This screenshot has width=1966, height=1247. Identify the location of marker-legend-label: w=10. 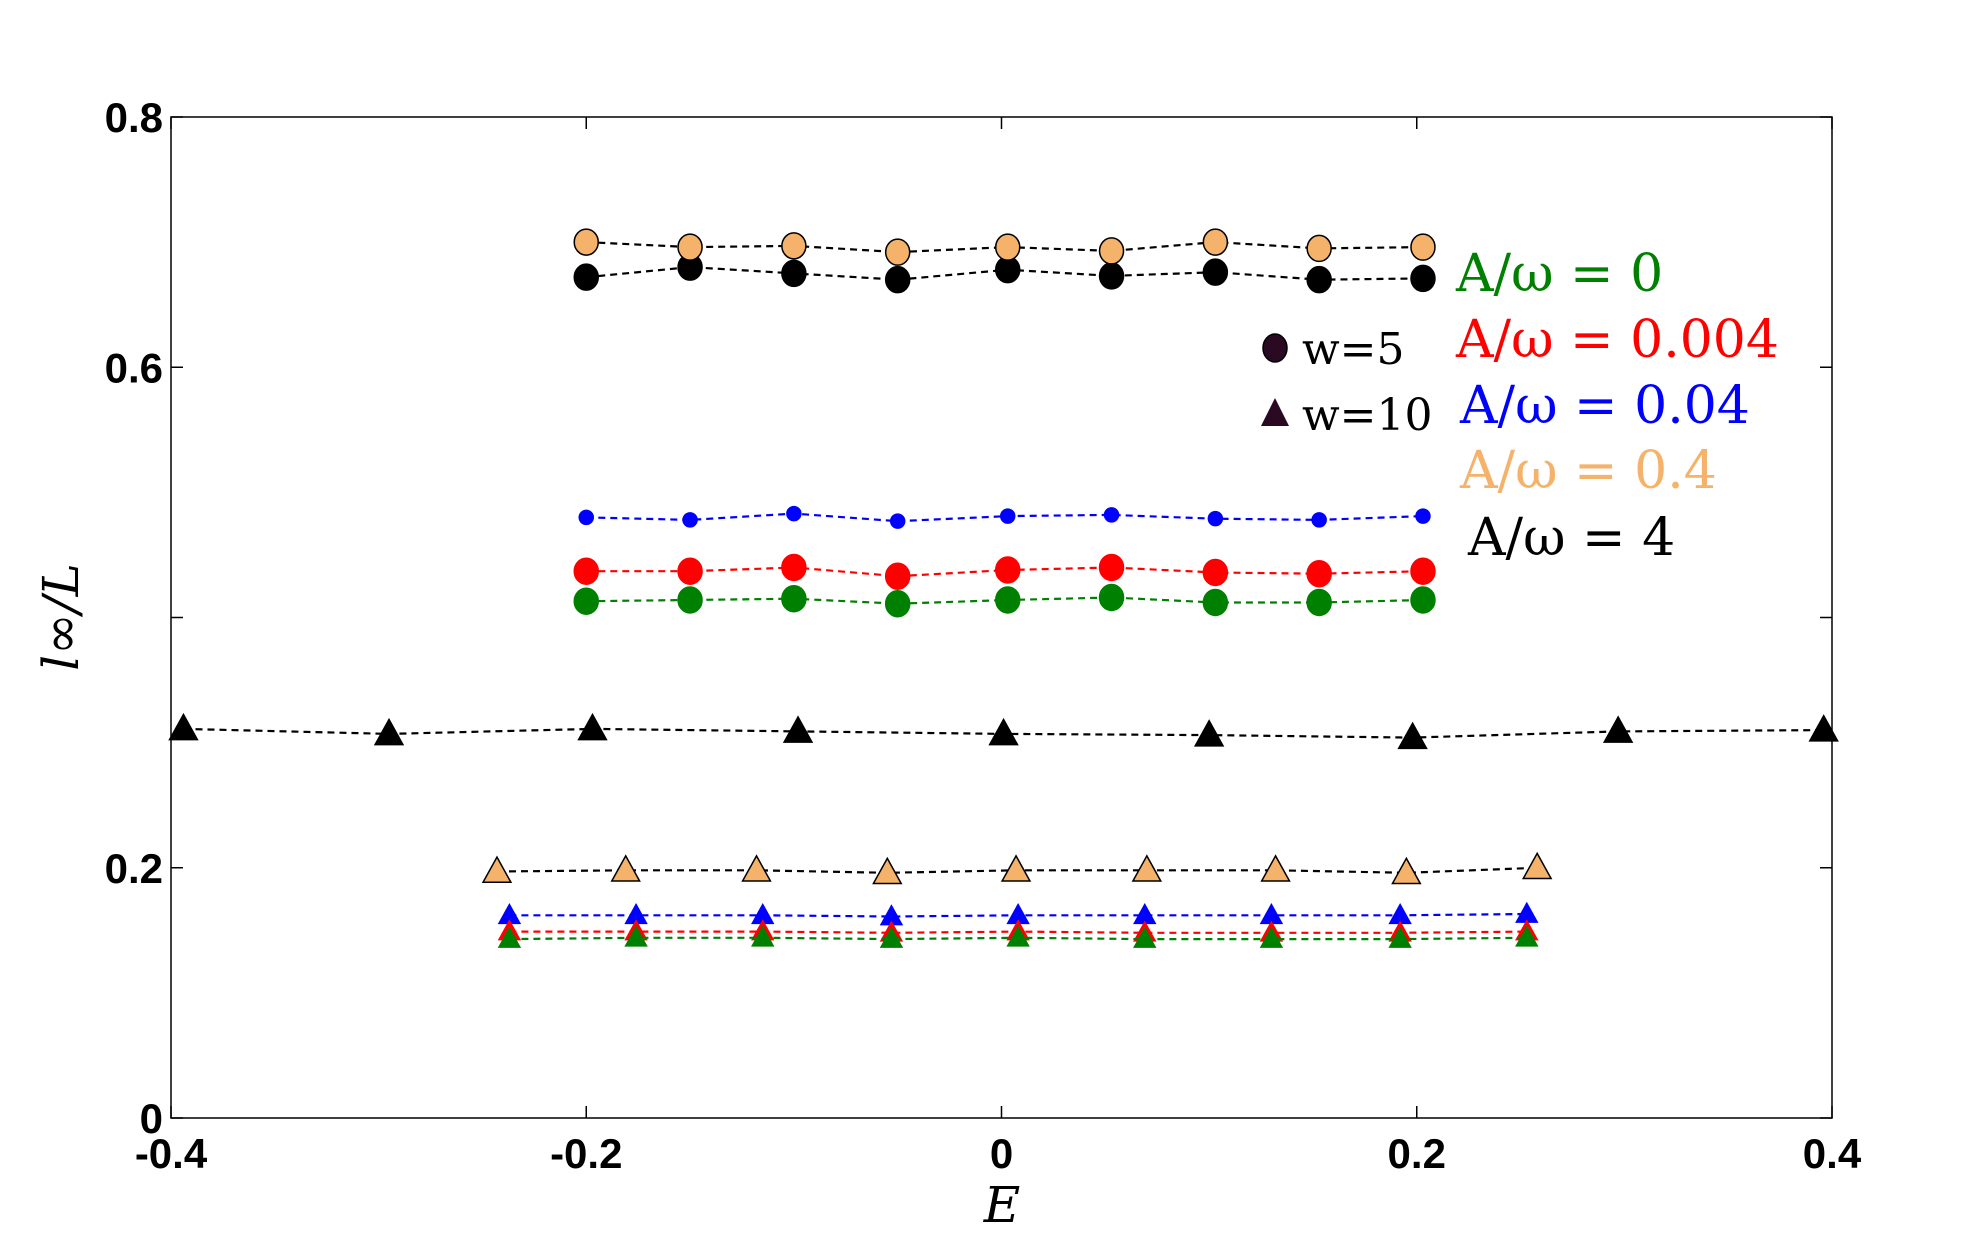
(1367, 415).